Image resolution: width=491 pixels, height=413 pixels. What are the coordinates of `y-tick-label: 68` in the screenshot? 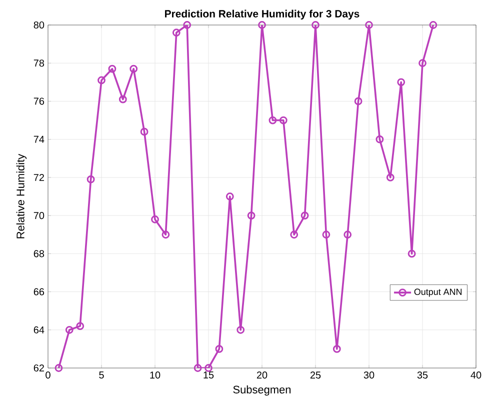 It's located at (39, 254).